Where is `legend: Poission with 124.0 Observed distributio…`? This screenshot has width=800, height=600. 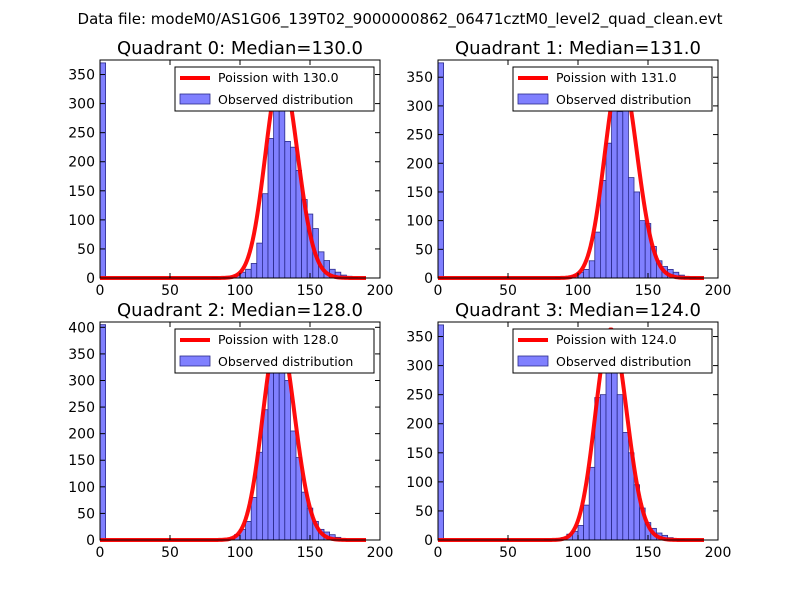
legend: Poission with 124.0 Observed distributio… is located at coordinates (612, 351).